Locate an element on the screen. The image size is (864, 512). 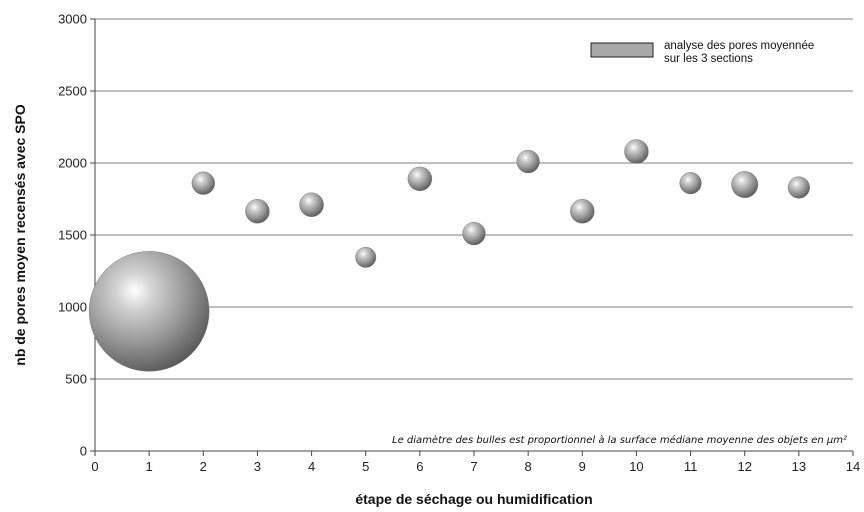
y-axis-title: nb de pores moyen recensés avec SPO is located at coordinates (20, 235).